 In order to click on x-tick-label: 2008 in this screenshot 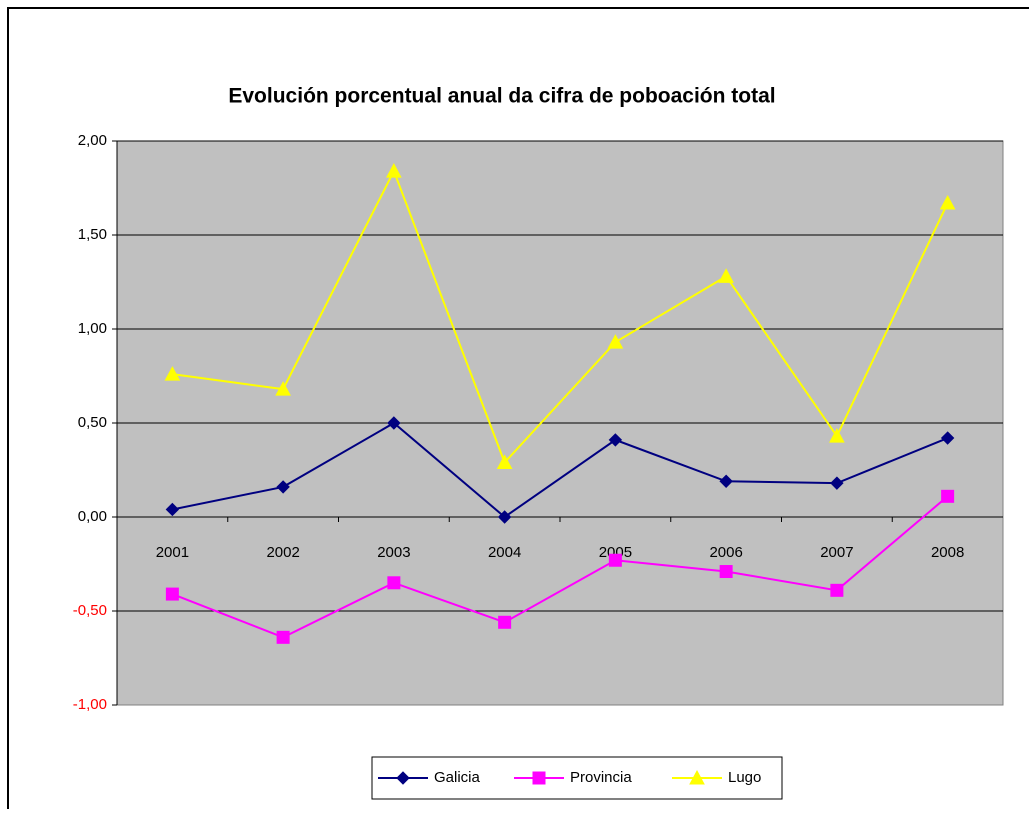, I will do `click(947, 552)`.